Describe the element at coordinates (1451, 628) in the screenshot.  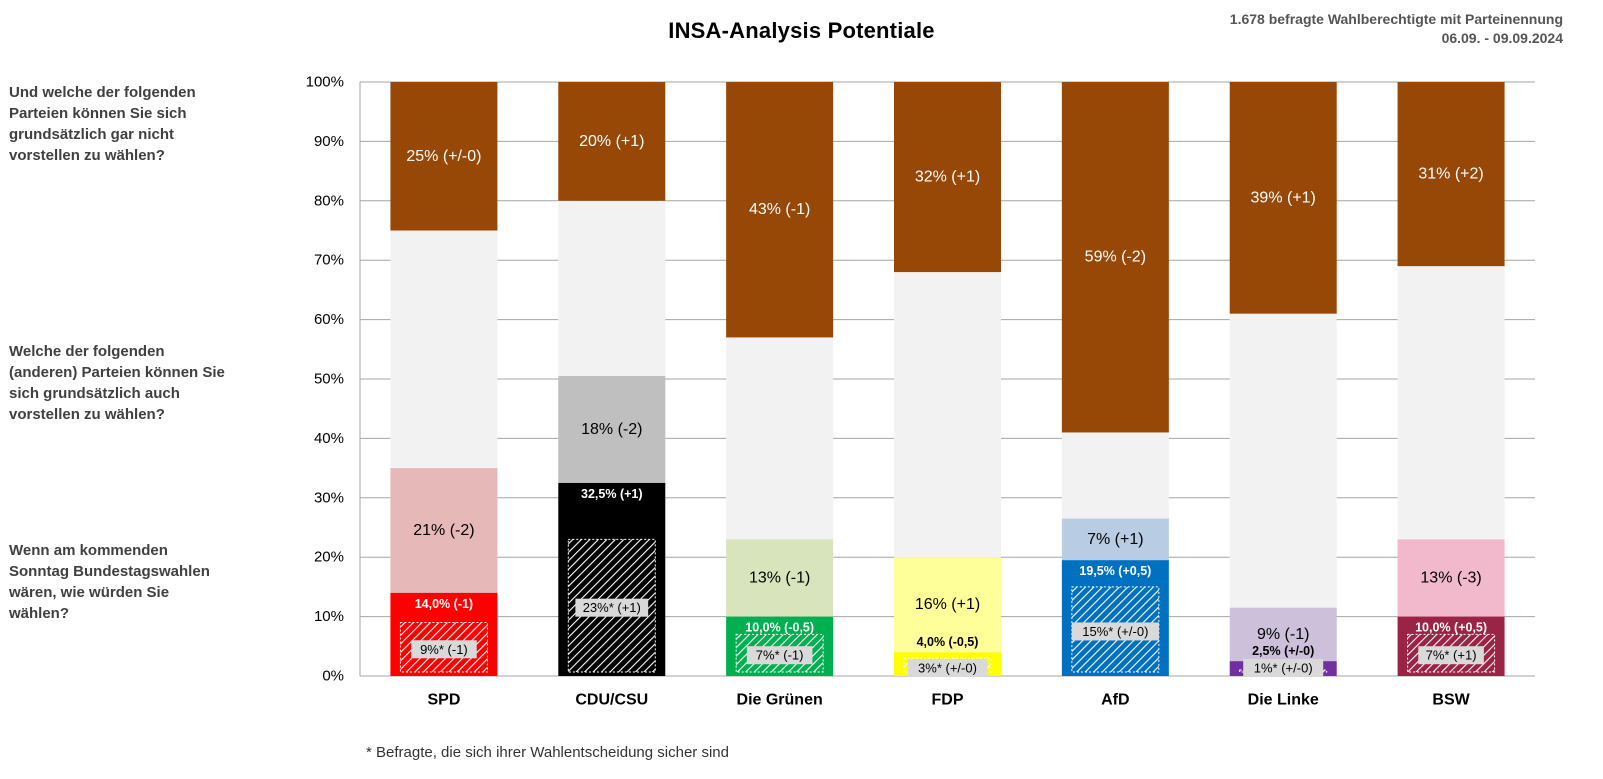
I see `label-vote: 10,0% (+0,5)` at that location.